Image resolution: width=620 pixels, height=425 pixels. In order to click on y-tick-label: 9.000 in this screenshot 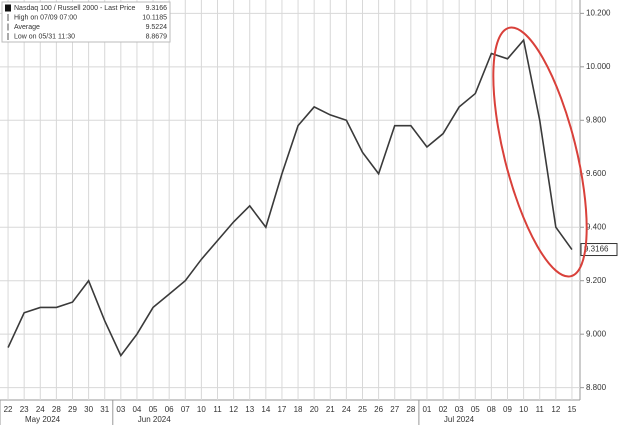, I will do `click(596, 333)`.